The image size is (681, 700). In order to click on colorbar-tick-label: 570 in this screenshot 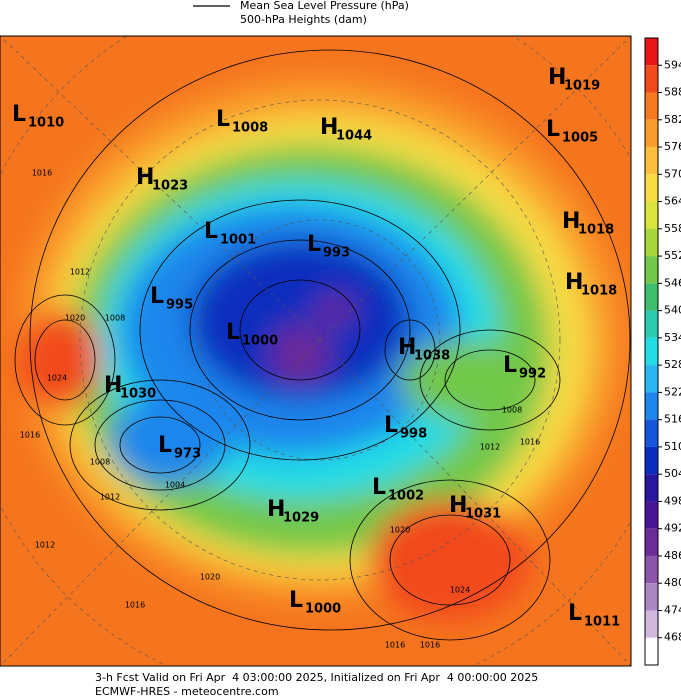, I will do `click(672, 173)`.